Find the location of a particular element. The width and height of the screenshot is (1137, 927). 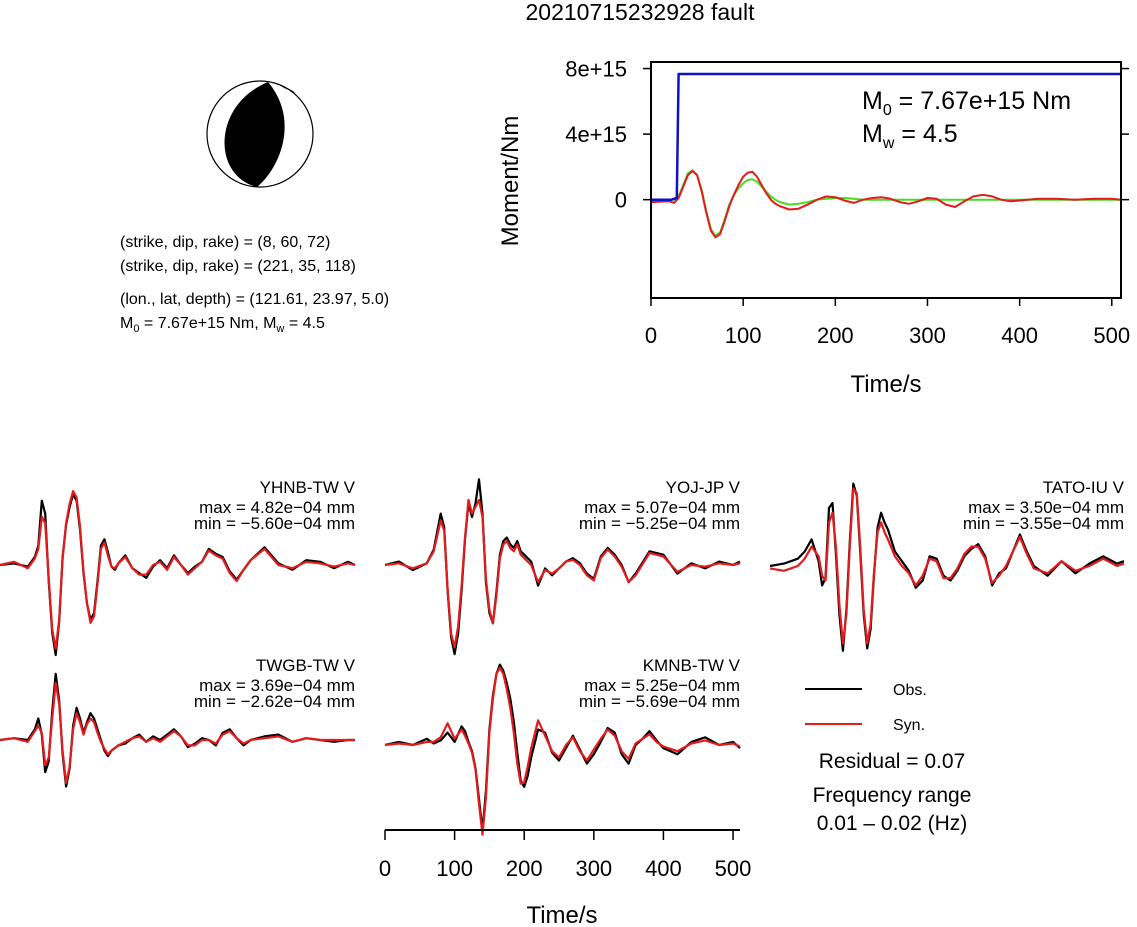

waveform-synthetic-yhnb-tw-v is located at coordinates (178, 570).